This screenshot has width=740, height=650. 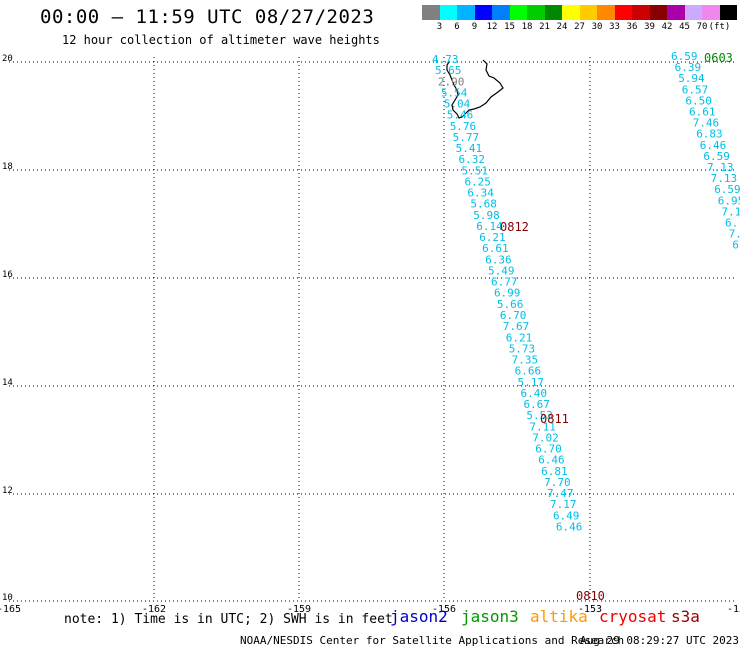 I want to click on swh-value-label: 5.51, so click(x=475, y=170).